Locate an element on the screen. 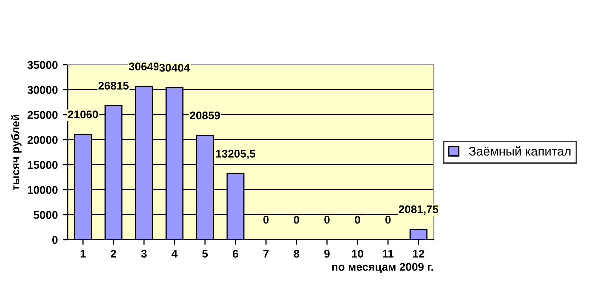 This screenshot has width=597, height=302. x-tick-label: 11 is located at coordinates (388, 254).